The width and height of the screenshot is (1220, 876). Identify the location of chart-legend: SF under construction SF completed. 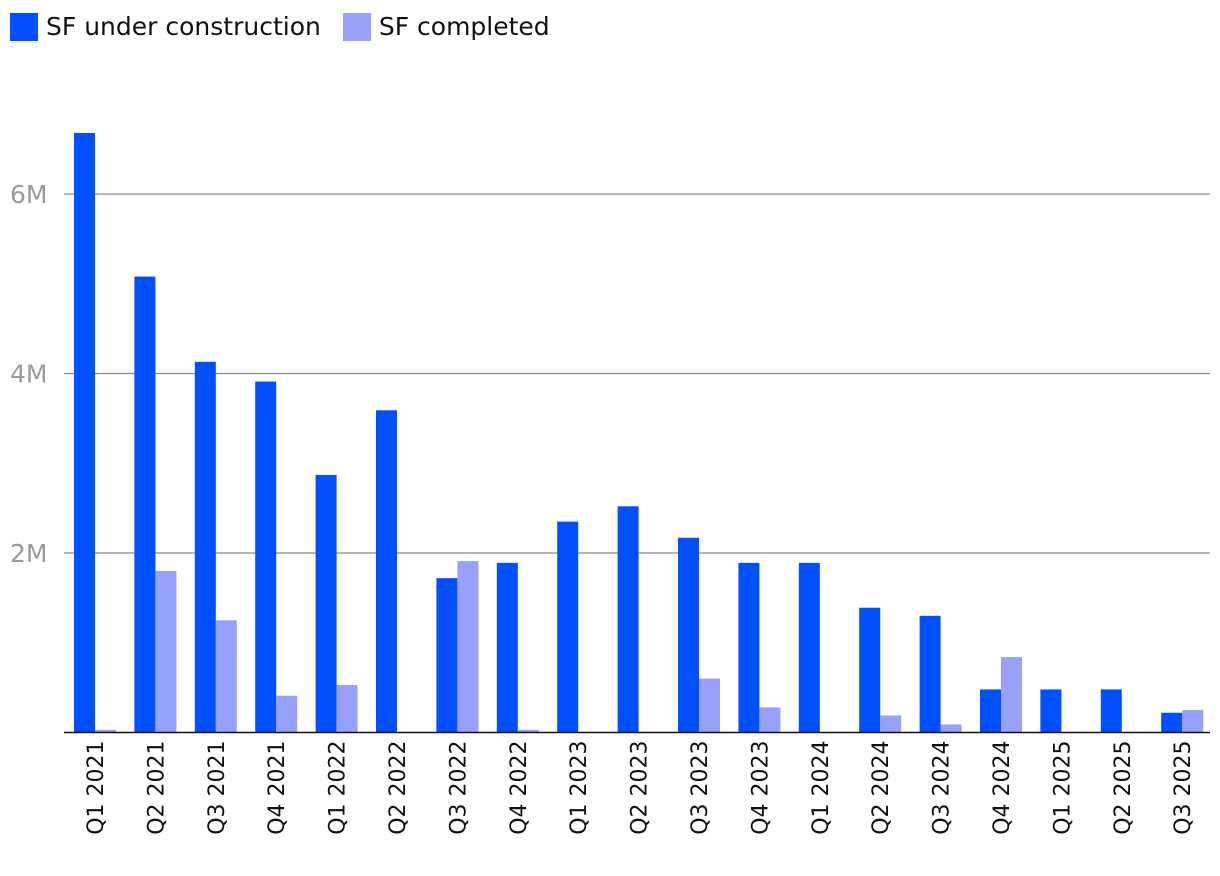
(291, 26).